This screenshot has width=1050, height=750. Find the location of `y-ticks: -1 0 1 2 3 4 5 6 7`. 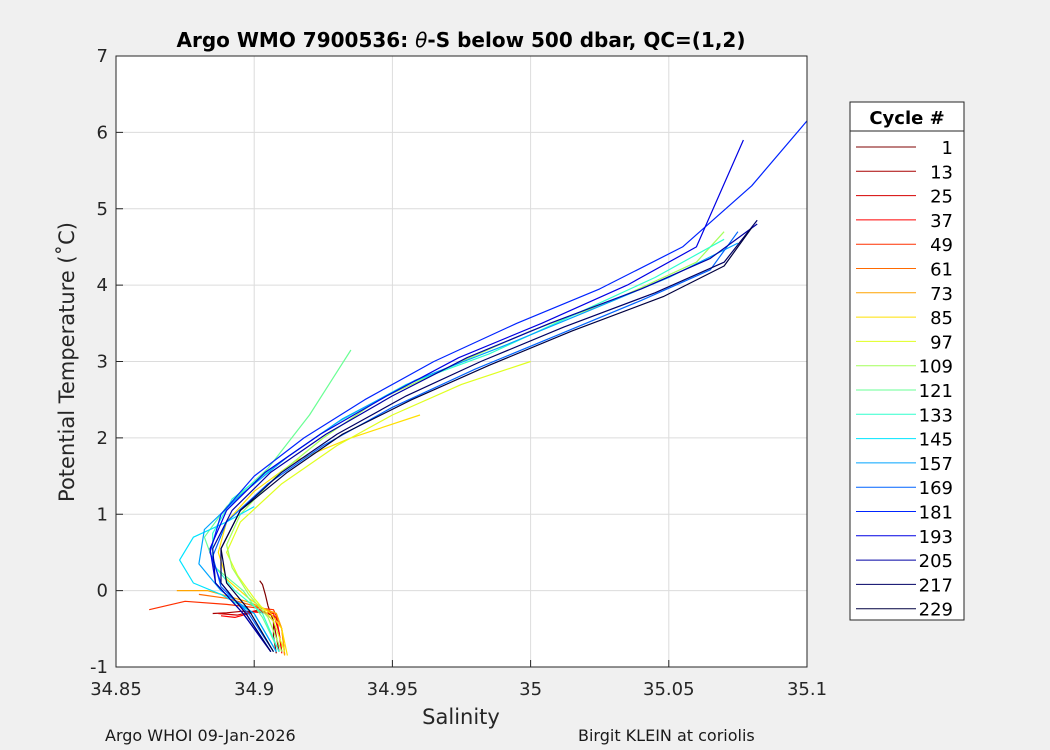

y-ticks: -1 0 1 2 3 4 5 6 7 is located at coordinates (106, 362).